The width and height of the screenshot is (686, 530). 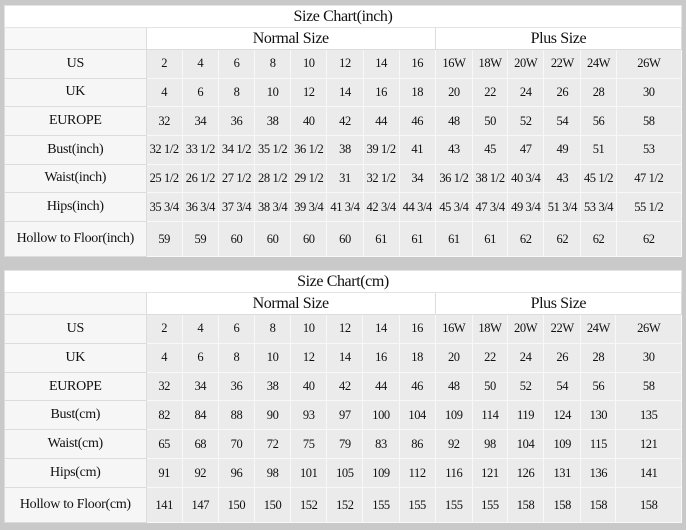 What do you see at coordinates (236, 64) in the screenshot?
I see `size-cell: 6` at bounding box center [236, 64].